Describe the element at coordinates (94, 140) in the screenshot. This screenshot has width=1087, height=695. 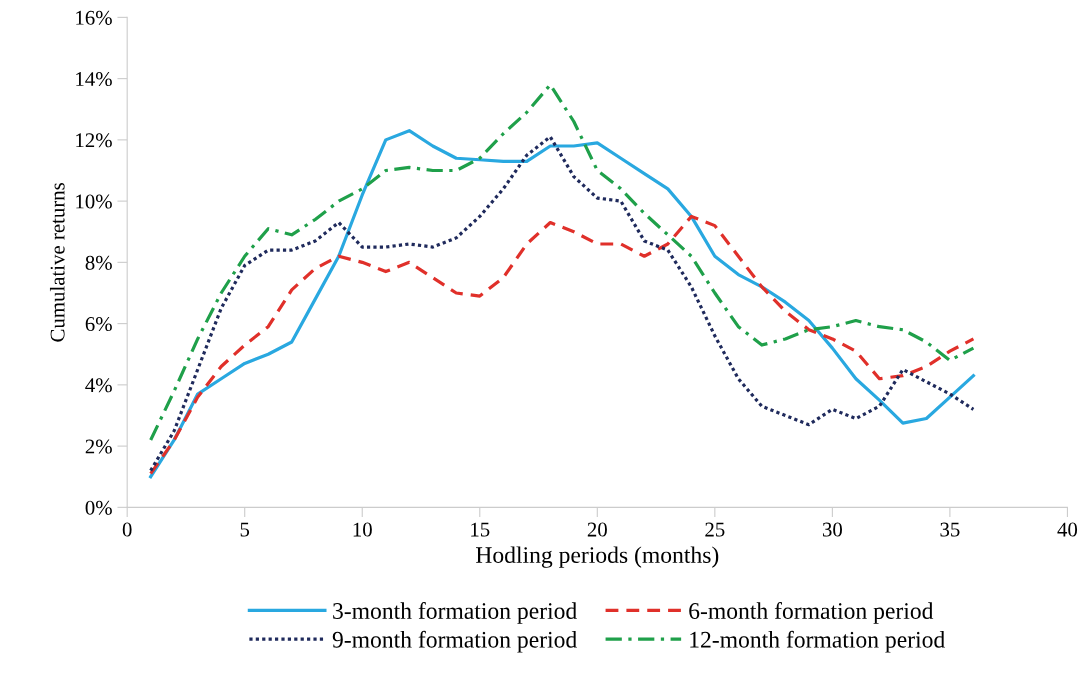
I see `y-tick-label: 12%` at that location.